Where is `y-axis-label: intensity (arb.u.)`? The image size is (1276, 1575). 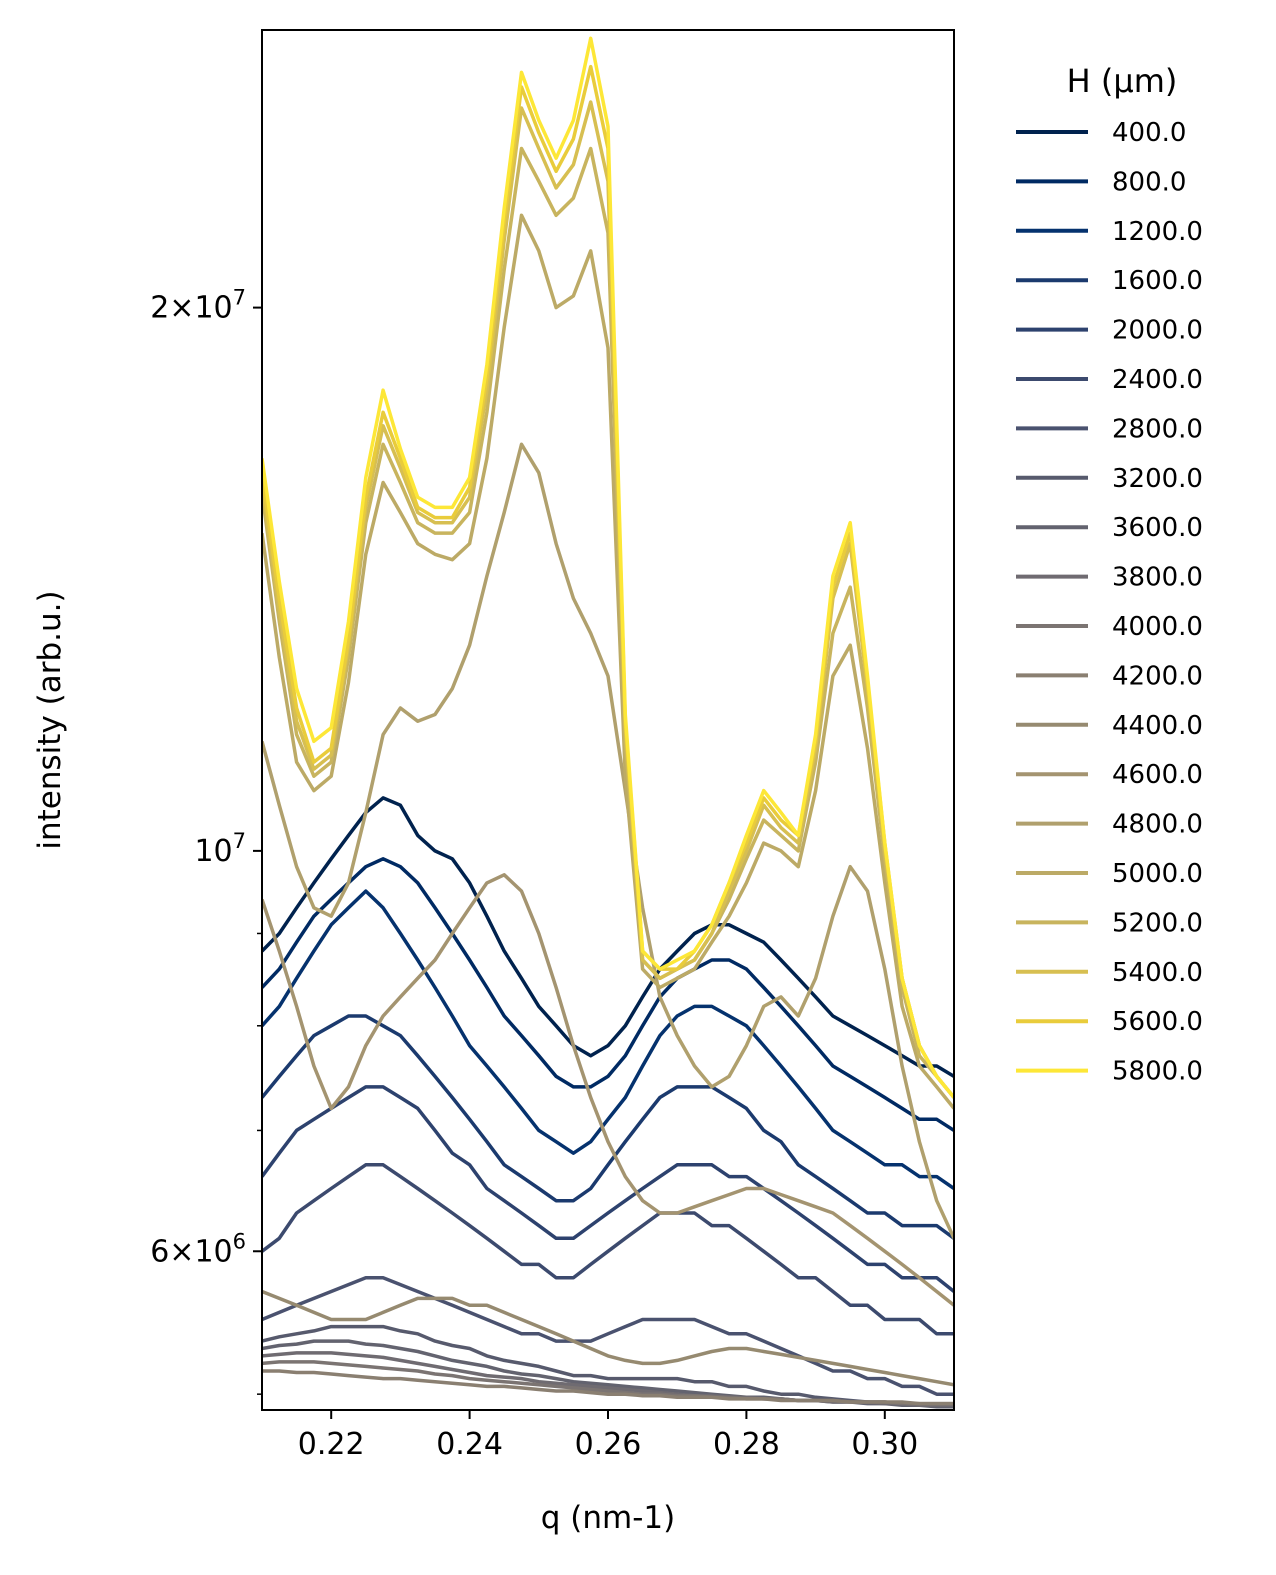 y-axis-label: intensity (arb.u.) is located at coordinates (50, 719).